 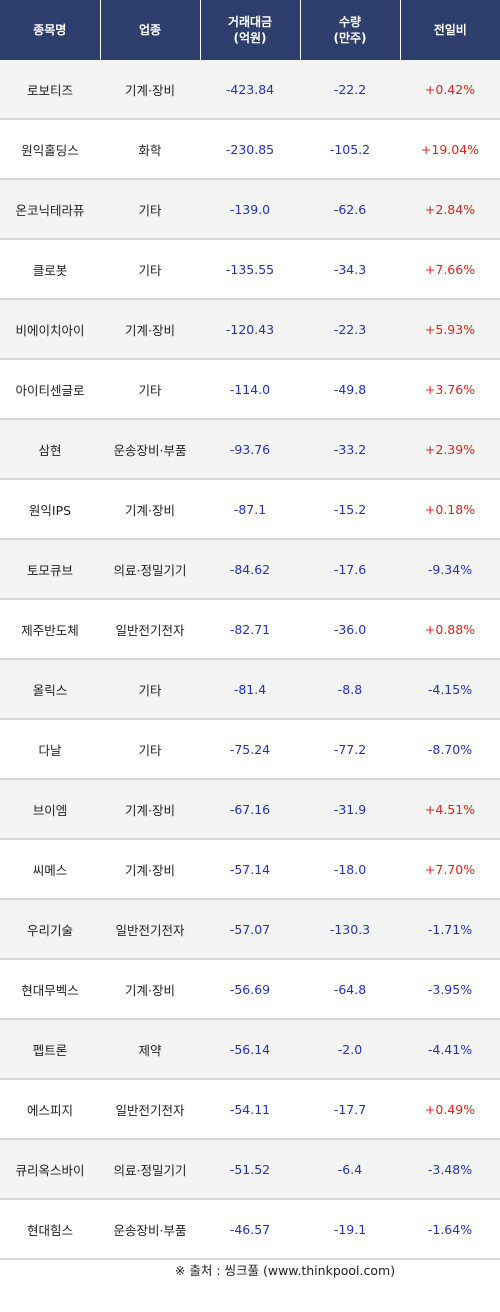 I want to click on table-row: 올릭스 기타 -81.4 -8.8 -4.15%, so click(x=250, y=689).